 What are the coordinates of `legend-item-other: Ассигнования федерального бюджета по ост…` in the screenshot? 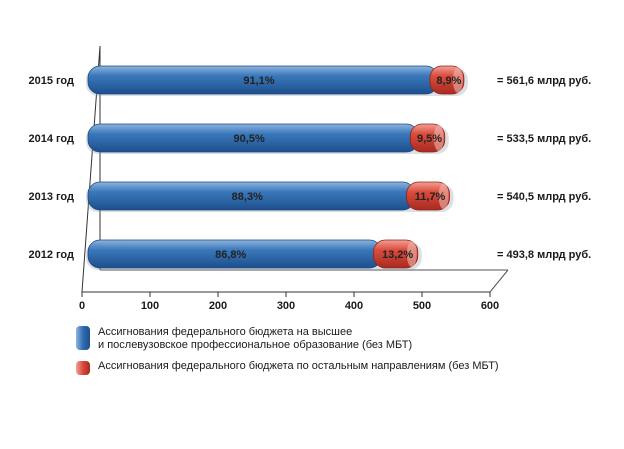 It's located at (306, 367).